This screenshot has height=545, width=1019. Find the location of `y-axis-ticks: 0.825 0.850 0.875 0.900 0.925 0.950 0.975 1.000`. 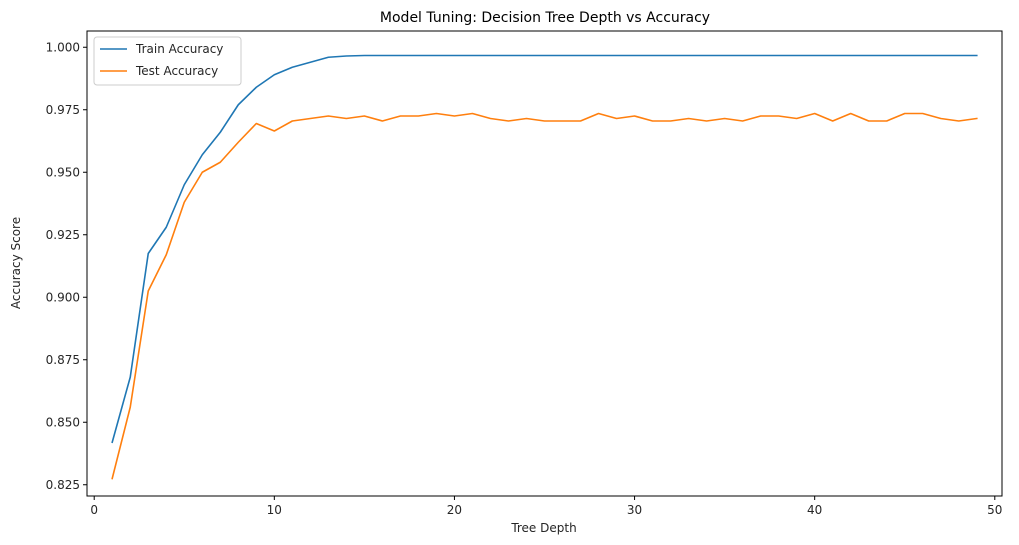

y-axis-ticks: 0.825 0.850 0.875 0.900 0.925 0.950 0.975 1.000 is located at coordinates (66, 266).